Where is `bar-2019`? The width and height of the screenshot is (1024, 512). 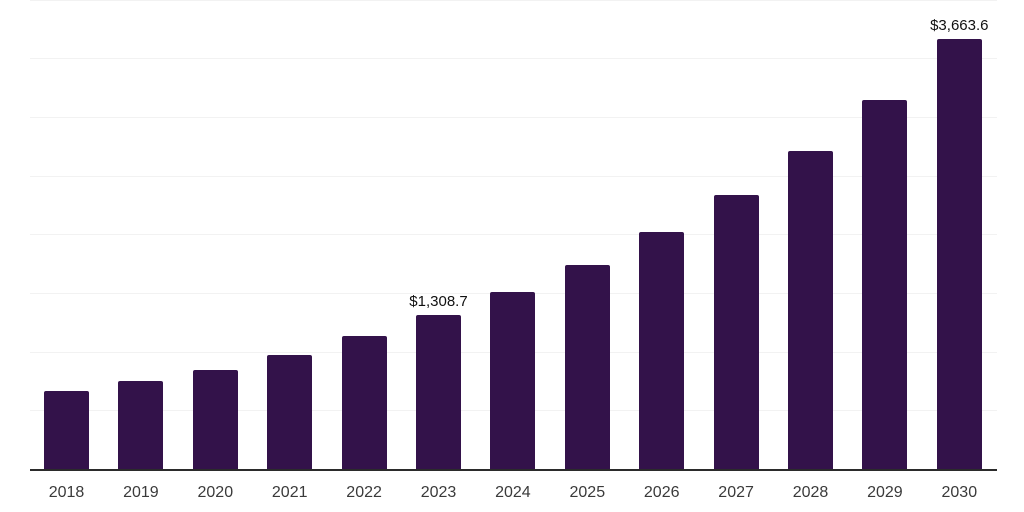 bar-2019 is located at coordinates (141, 424).